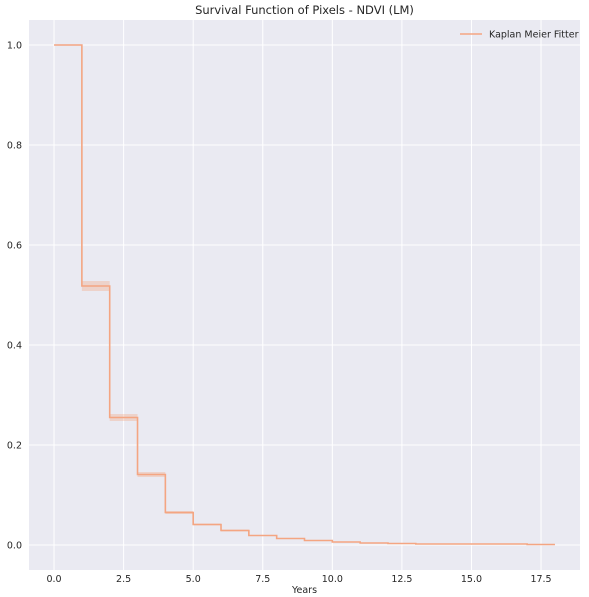 This screenshot has width=589, height=597. I want to click on chart-title: Survival Function of Pixels - NDVI (LM), so click(304, 10).